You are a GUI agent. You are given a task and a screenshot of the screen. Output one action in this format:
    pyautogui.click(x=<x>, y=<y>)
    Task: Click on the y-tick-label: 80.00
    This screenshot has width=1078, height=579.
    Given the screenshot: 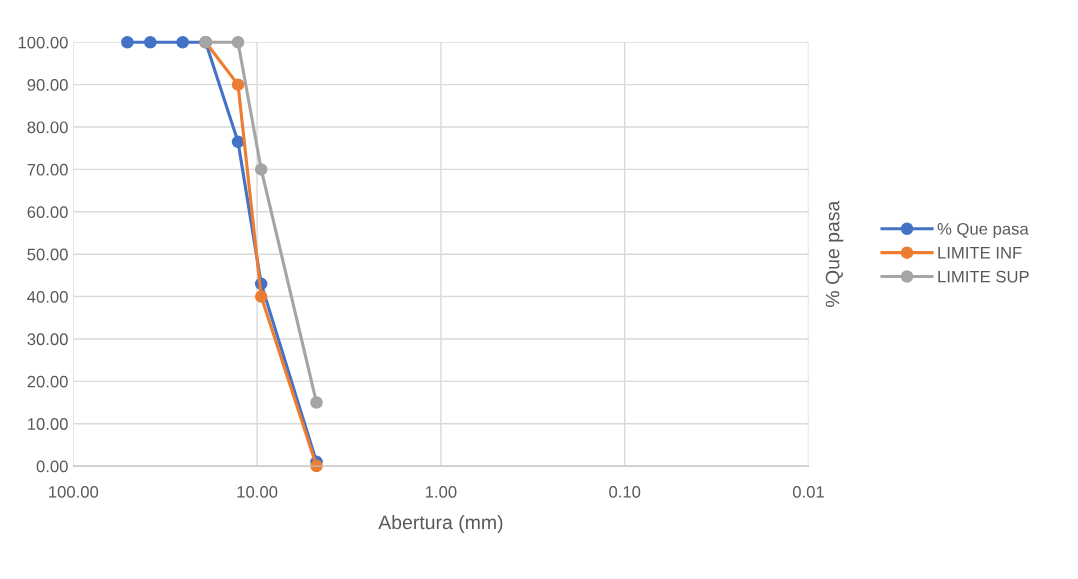 What is the action you would take?
    pyautogui.click(x=47, y=127)
    